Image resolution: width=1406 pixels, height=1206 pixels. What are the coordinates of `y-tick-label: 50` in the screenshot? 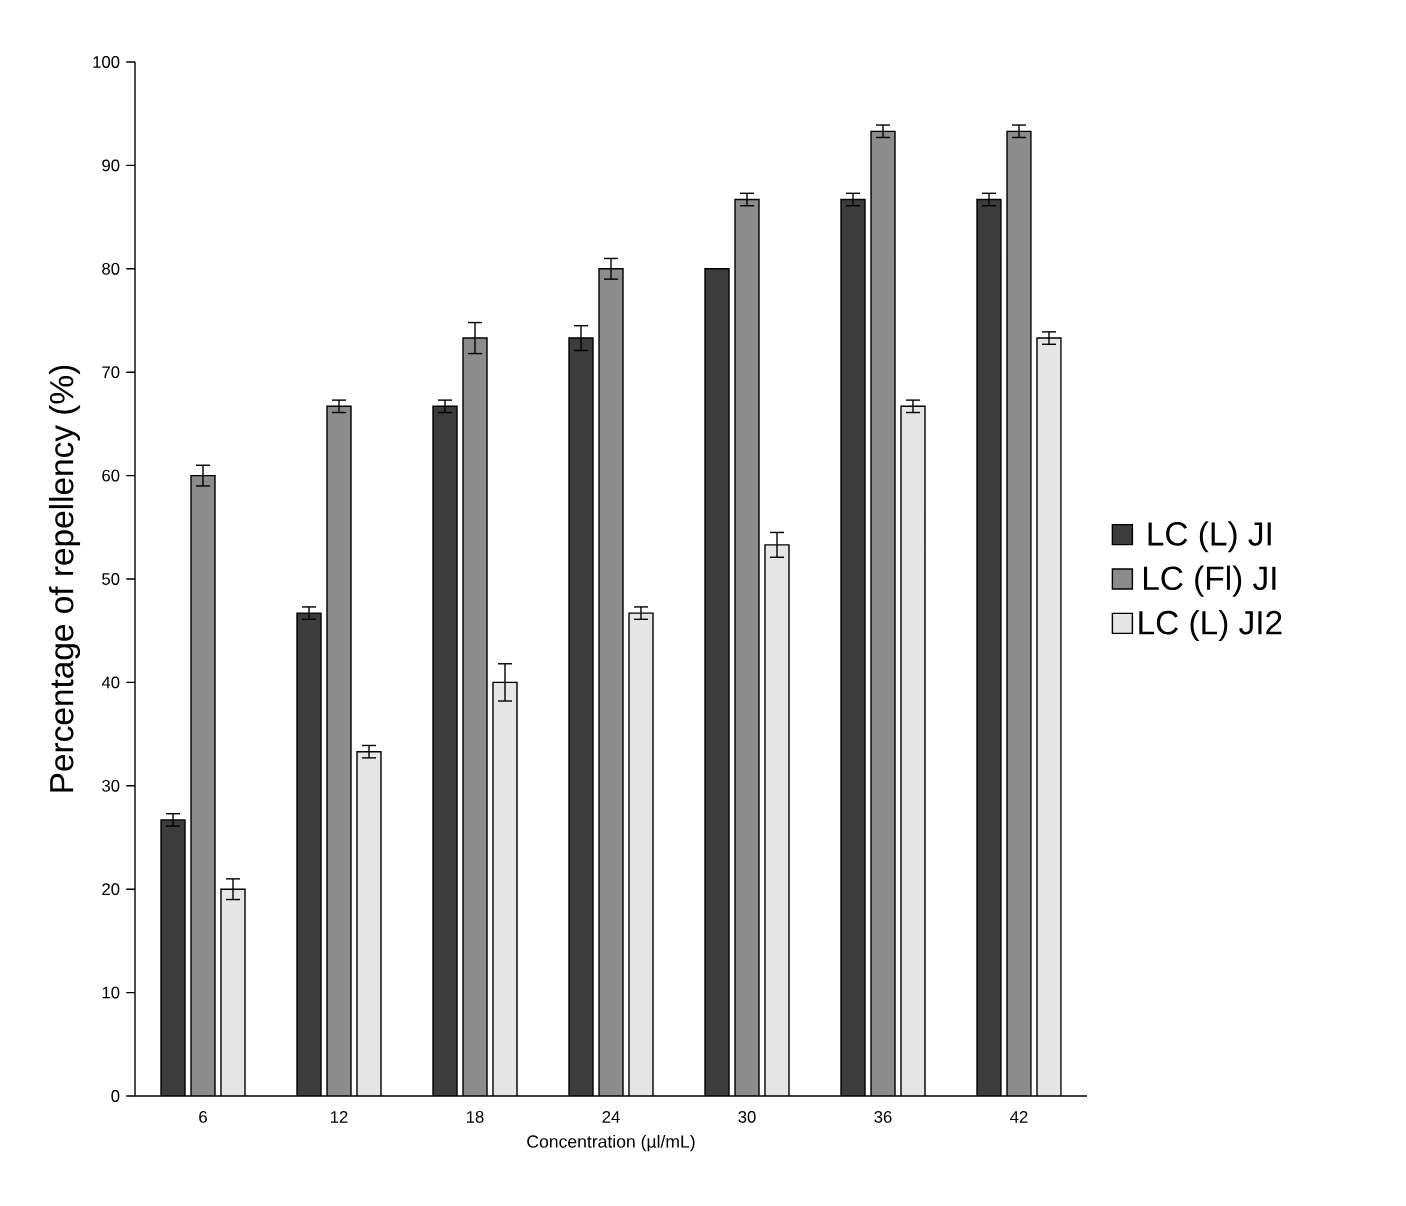 It's located at (111, 579).